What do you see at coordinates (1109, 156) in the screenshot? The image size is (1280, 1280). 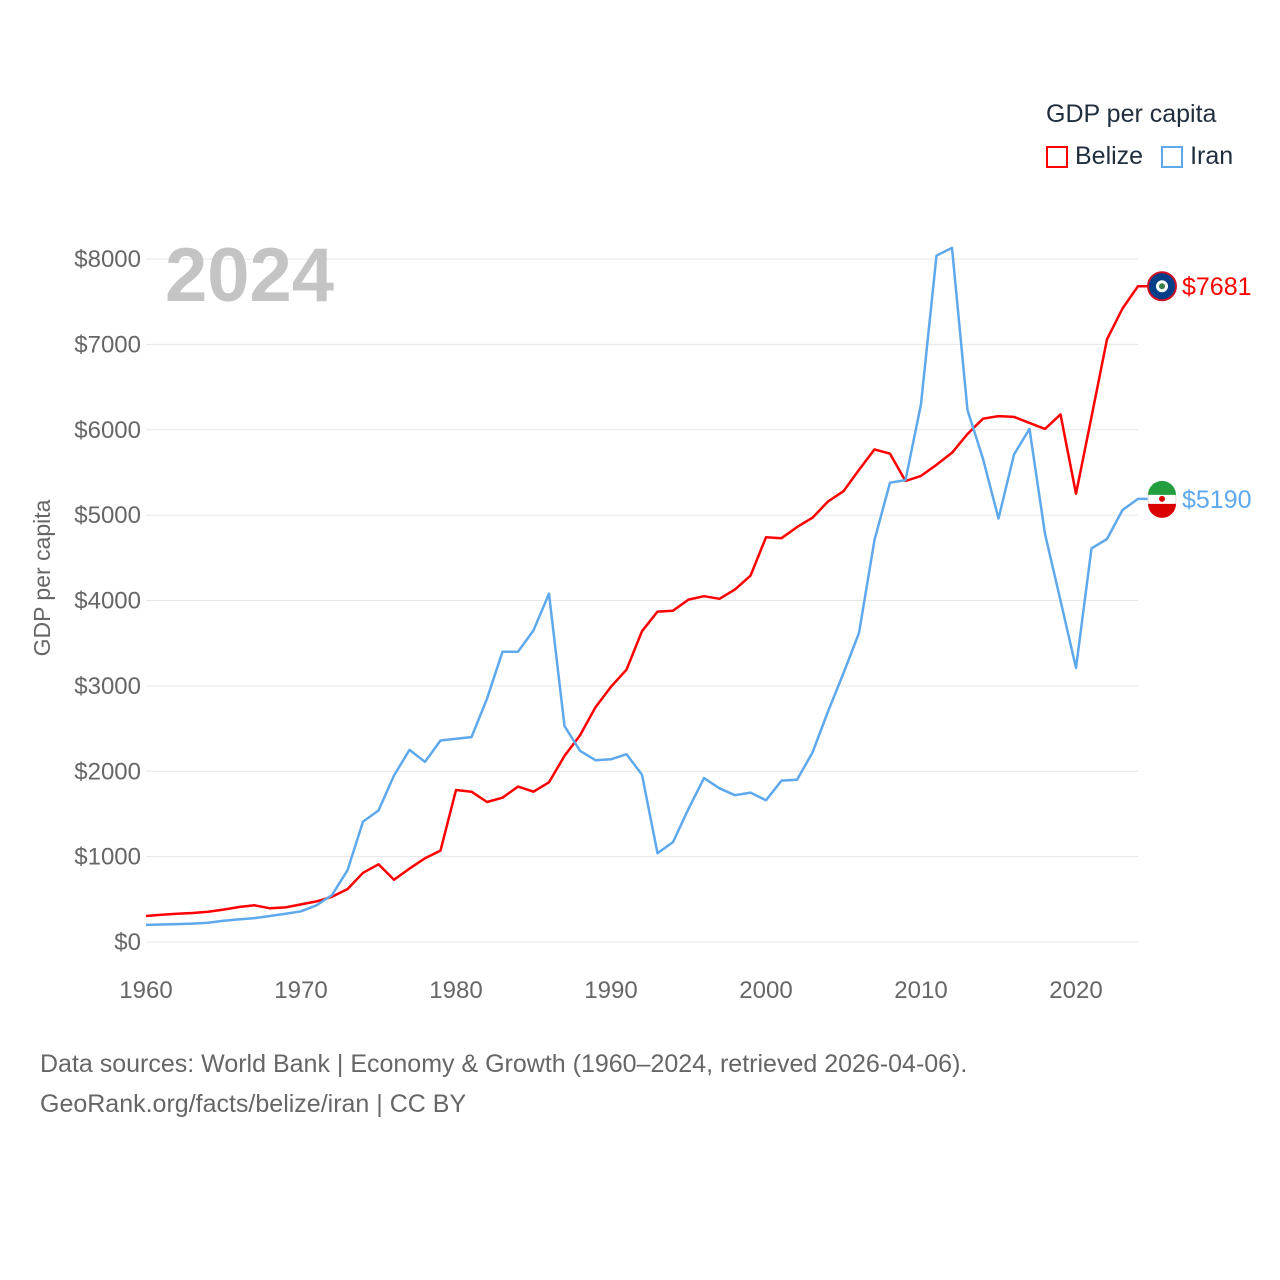 I see `legend-label: Belize` at bounding box center [1109, 156].